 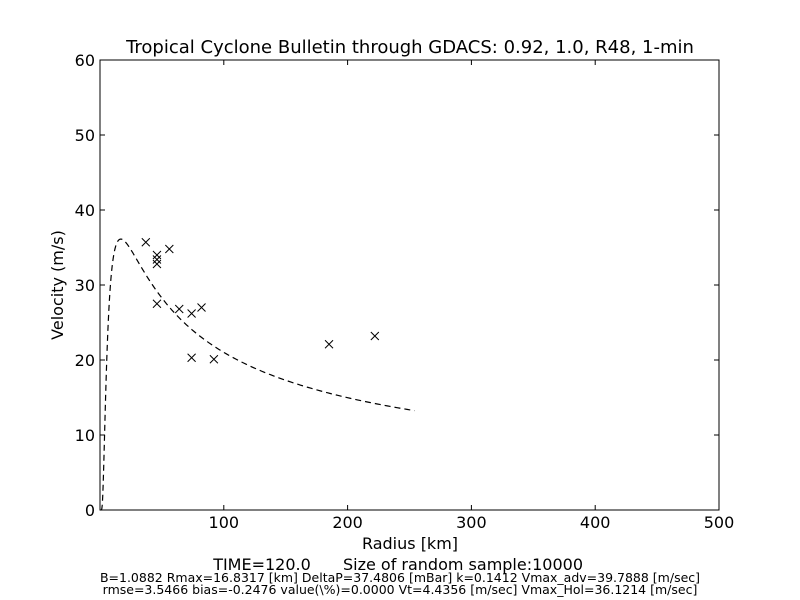 What do you see at coordinates (260, 300) in the screenshot?
I see `observation-points-layer` at bounding box center [260, 300].